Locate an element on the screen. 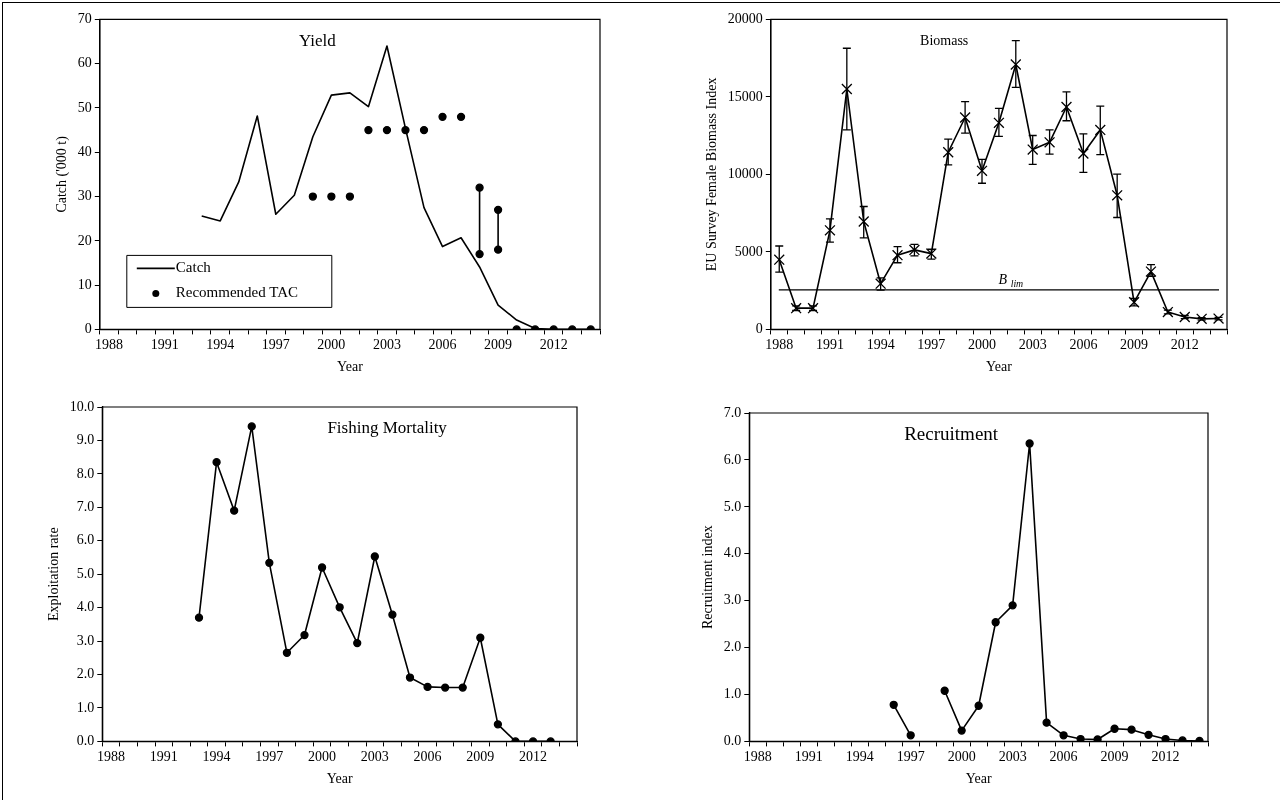 The height and width of the screenshot is (804, 1284). text: Biomass is located at coordinates (944, 41).